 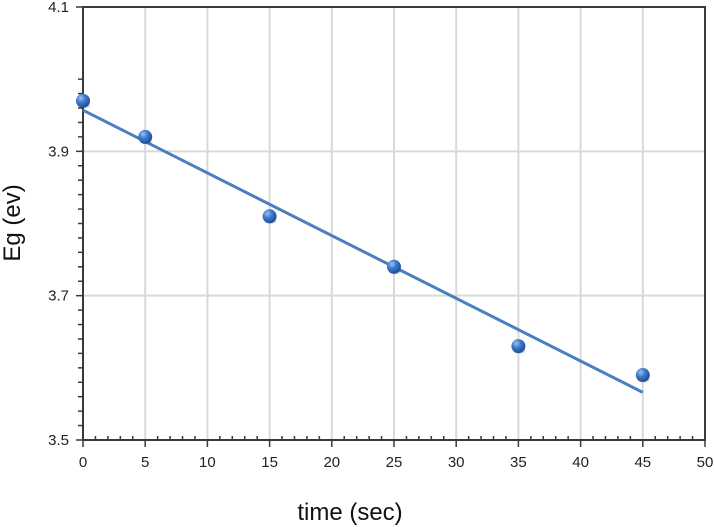 What do you see at coordinates (207, 462) in the screenshot?
I see `x-tick-label: 10` at bounding box center [207, 462].